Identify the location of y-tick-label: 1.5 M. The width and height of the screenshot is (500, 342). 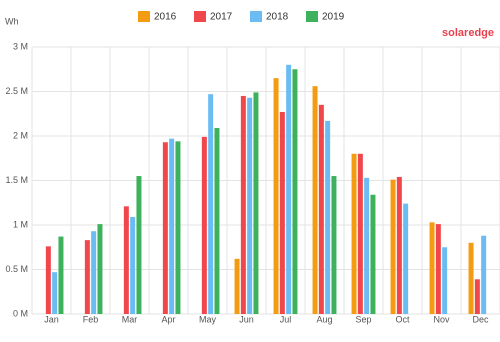
(16, 180).